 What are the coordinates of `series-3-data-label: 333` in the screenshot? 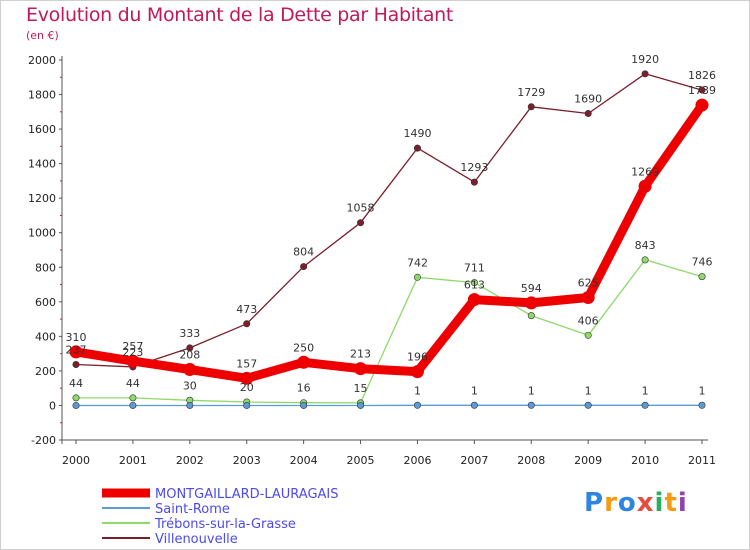 It's located at (189, 333).